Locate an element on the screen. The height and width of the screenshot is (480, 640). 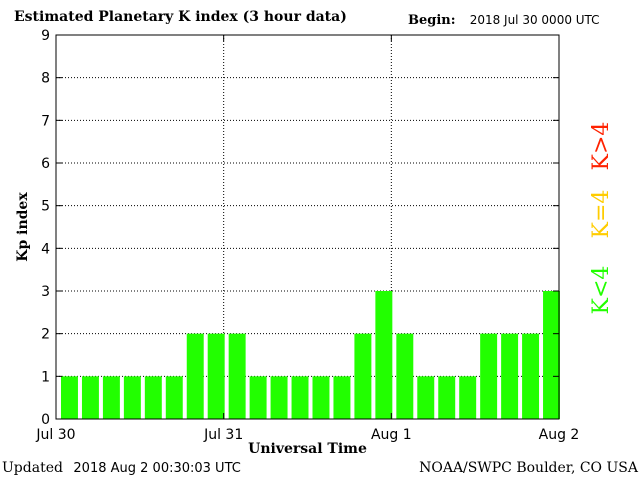
updated-value: 2018 Aug 2 00:30:03 UTC is located at coordinates (157, 468).